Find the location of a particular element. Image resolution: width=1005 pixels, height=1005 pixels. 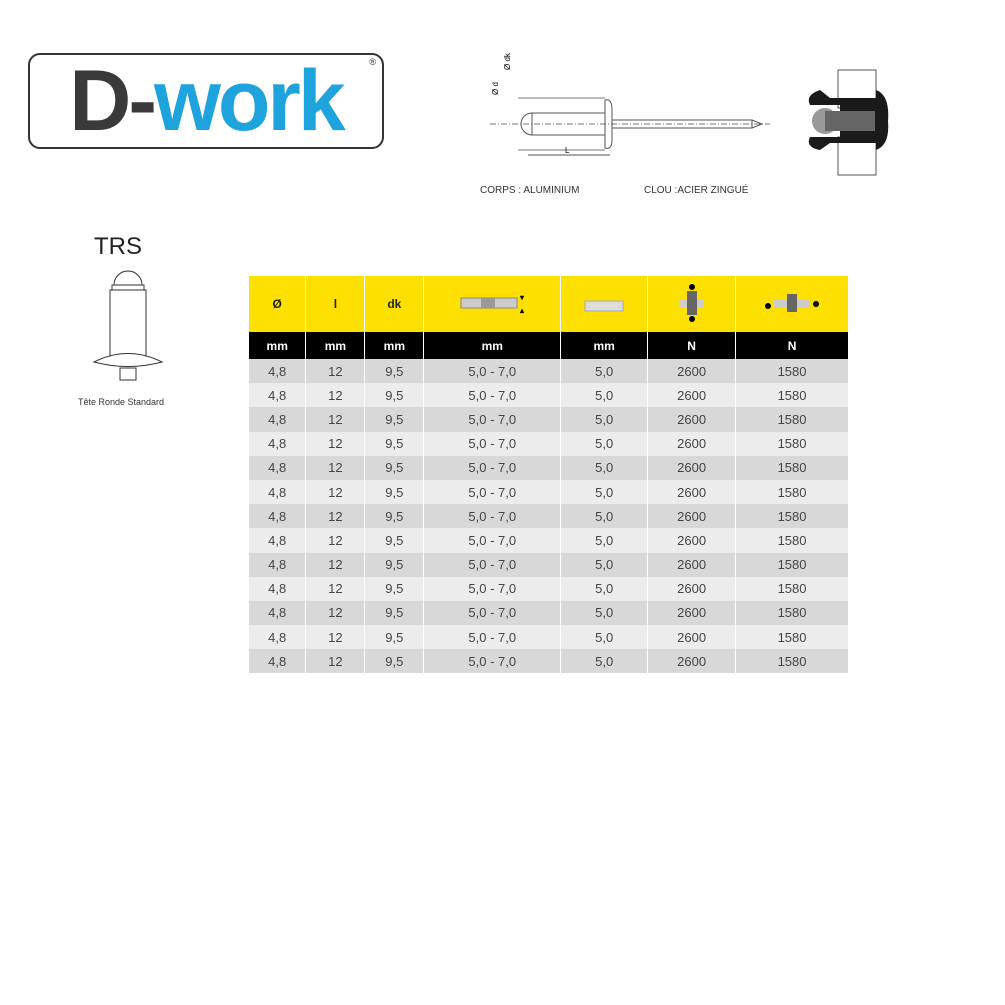

unit-shear: N is located at coordinates (692, 345).